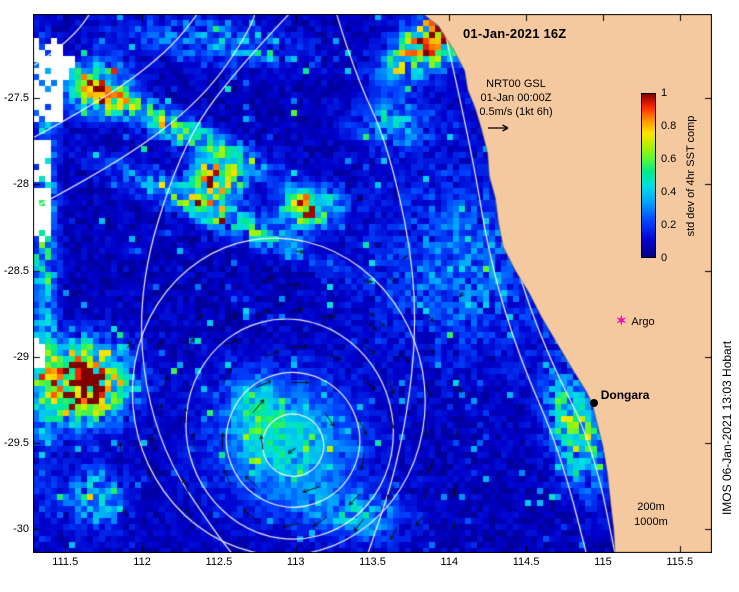  I want to click on colorbar-tick-label: 0.2, so click(669, 225).